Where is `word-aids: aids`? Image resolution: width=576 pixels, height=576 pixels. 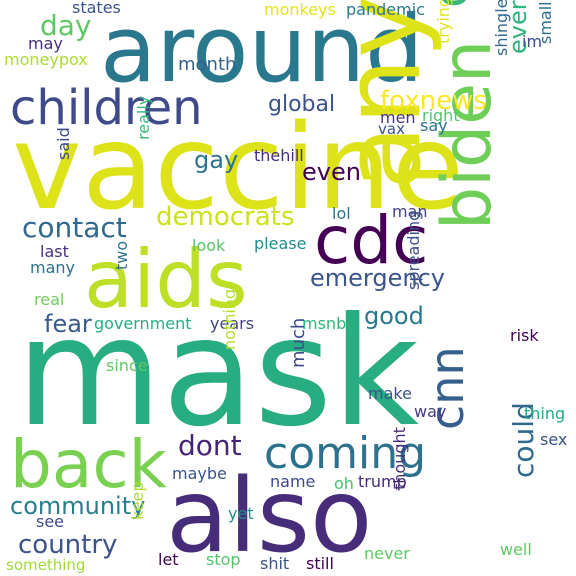 word-aids: aids is located at coordinates (166, 279).